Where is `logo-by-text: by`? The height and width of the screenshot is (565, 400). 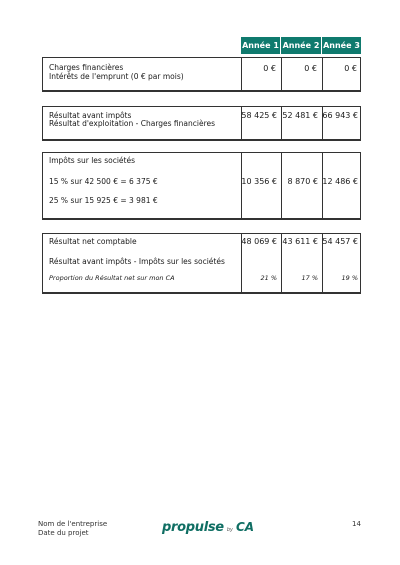
logo-by-text: by is located at coordinates (229, 530).